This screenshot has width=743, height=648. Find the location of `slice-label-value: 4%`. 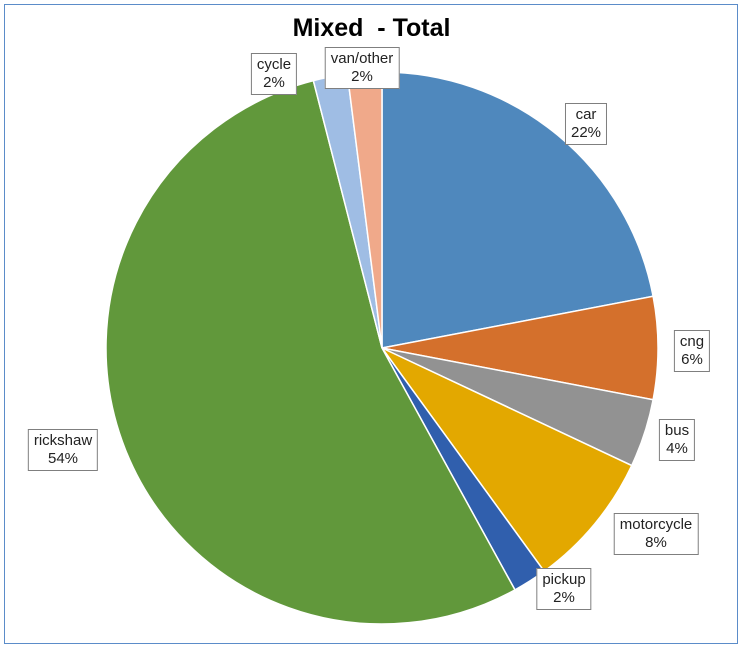

slice-label-value: 4% is located at coordinates (677, 448).